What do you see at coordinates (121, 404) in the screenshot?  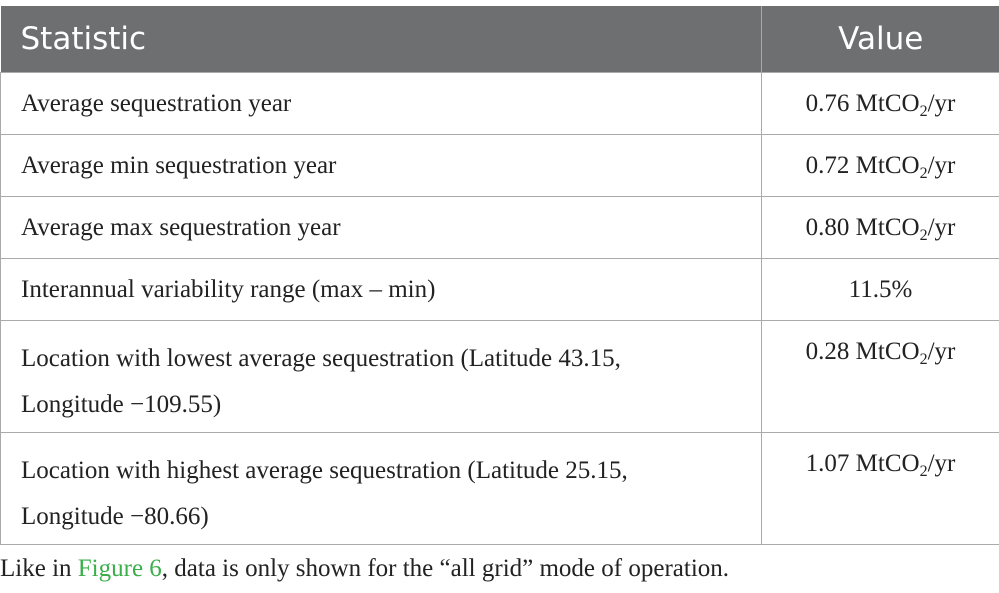 I see `statistic-label-line: Longitude −109.55)` at bounding box center [121, 404].